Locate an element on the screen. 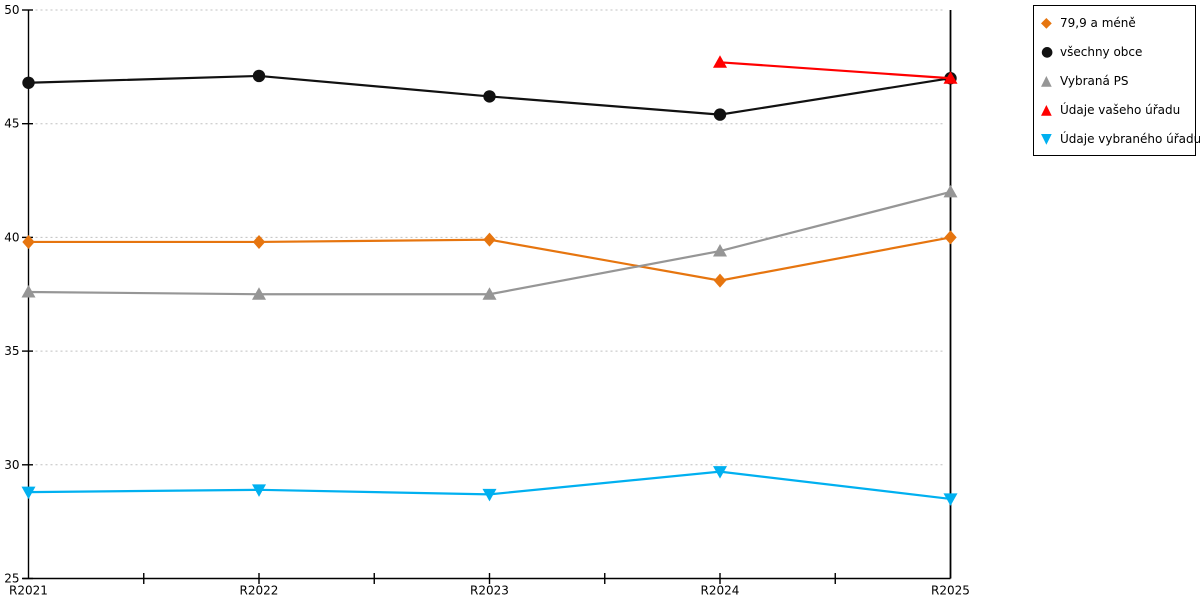 This screenshot has height=600, width=1200. x-tick-label: R2025 is located at coordinates (950, 591).